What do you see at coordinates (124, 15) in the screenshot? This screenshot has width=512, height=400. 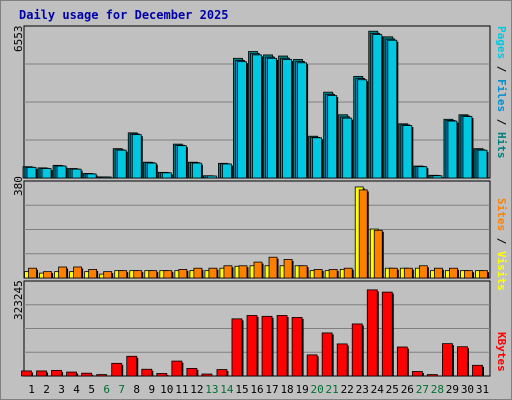 I see `chart-title: Daily usage for December 2025` at bounding box center [124, 15].